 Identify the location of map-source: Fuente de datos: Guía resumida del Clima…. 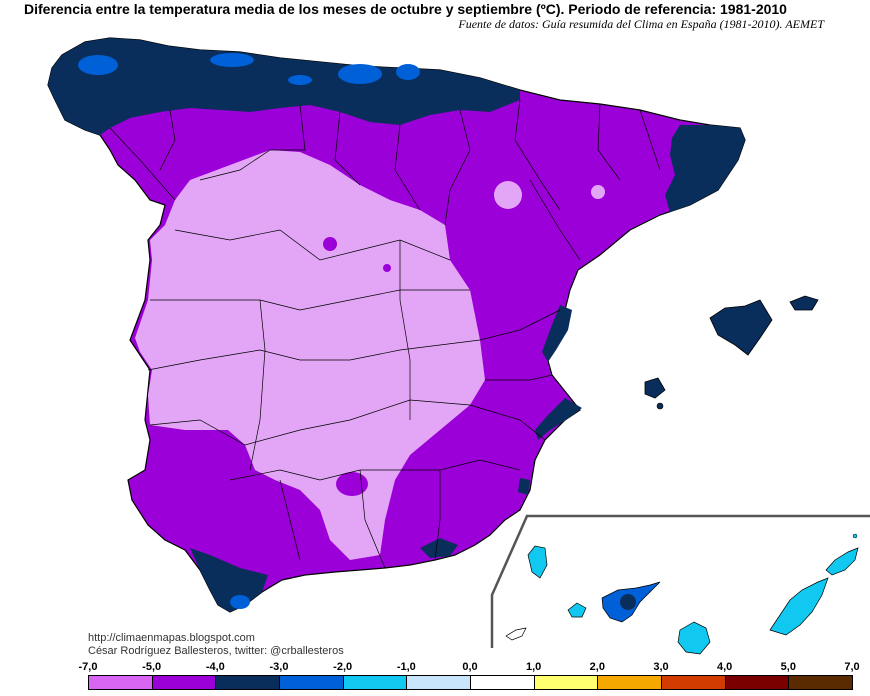
(641, 24).